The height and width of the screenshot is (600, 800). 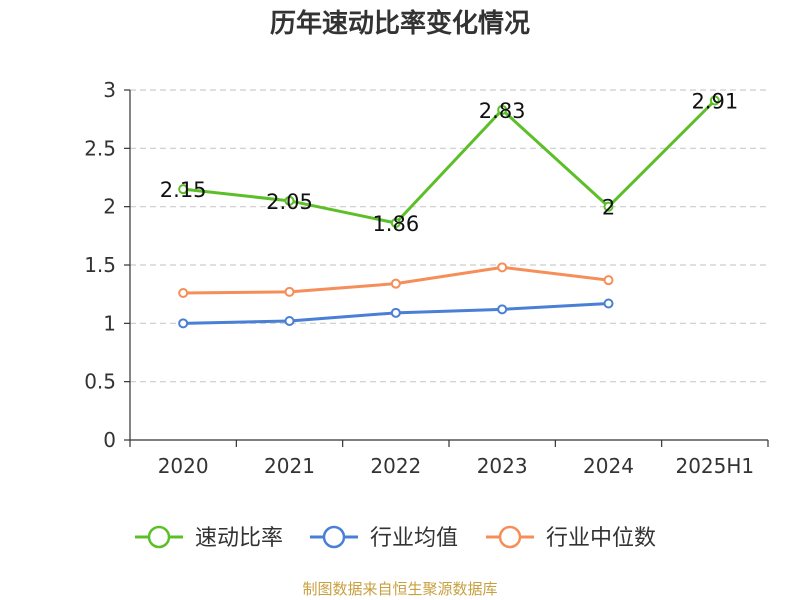 I want to click on x-tick-label: 2025H1, so click(x=714, y=466).